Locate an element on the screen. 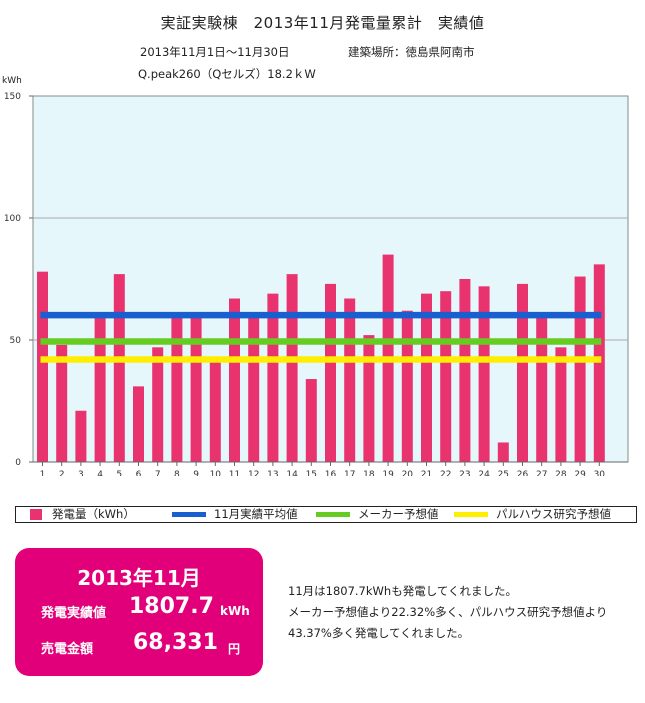 This screenshot has width=645, height=703. period-text: 2013年11月1日〜11月30日 is located at coordinates (215, 52).